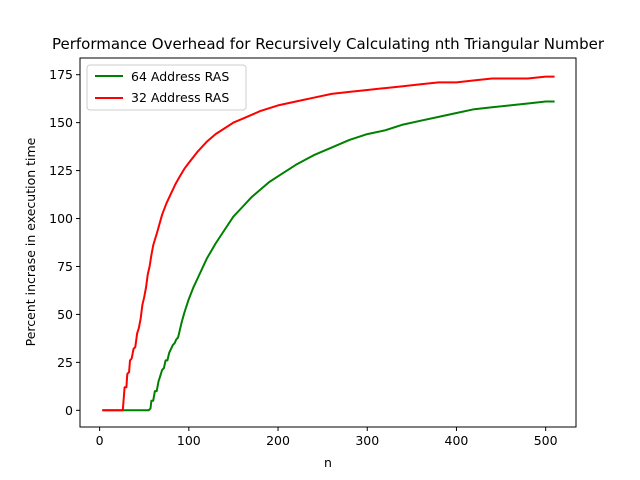 The height and width of the screenshot is (480, 640). What do you see at coordinates (180, 76) in the screenshot?
I see `legend-label-64: 64 Address RAS` at bounding box center [180, 76].